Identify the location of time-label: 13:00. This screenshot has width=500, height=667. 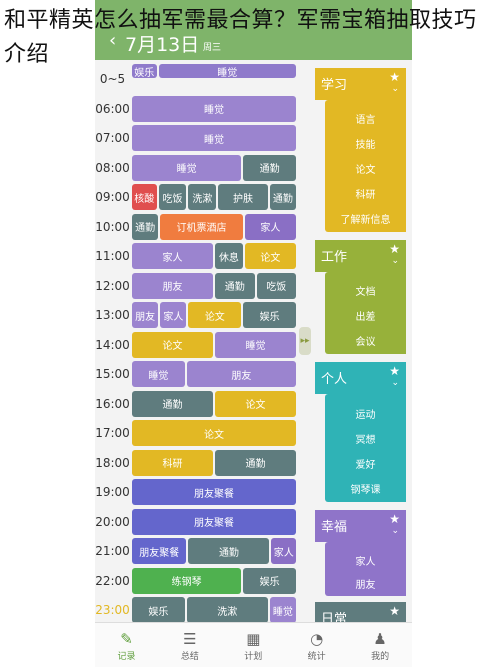
(112, 315).